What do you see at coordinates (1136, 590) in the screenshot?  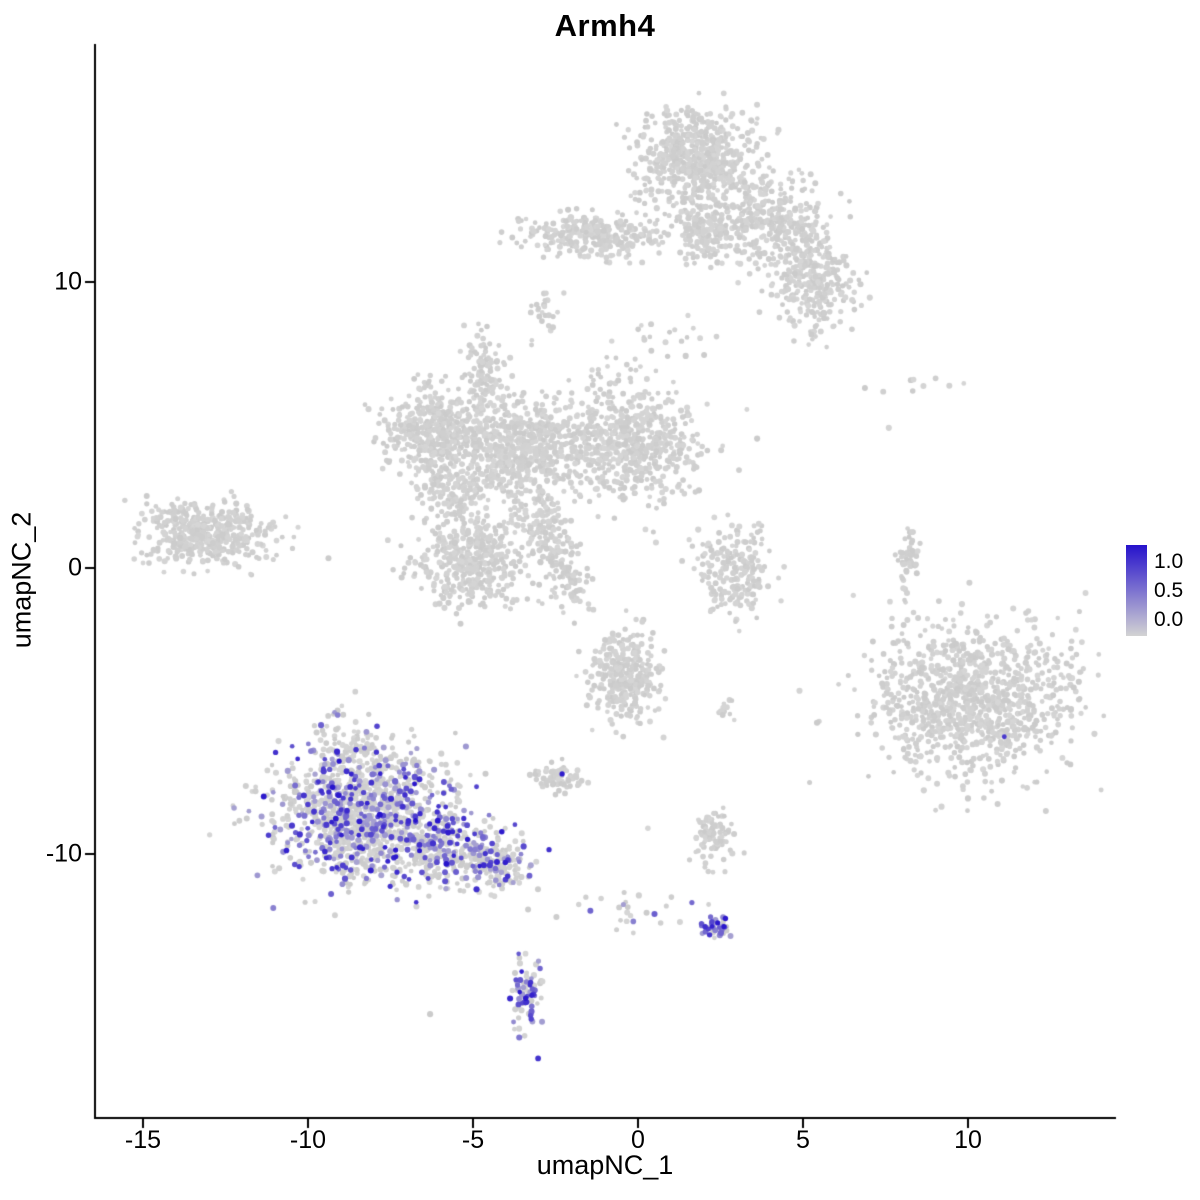 I see `legend-gradient-bar` at bounding box center [1136, 590].